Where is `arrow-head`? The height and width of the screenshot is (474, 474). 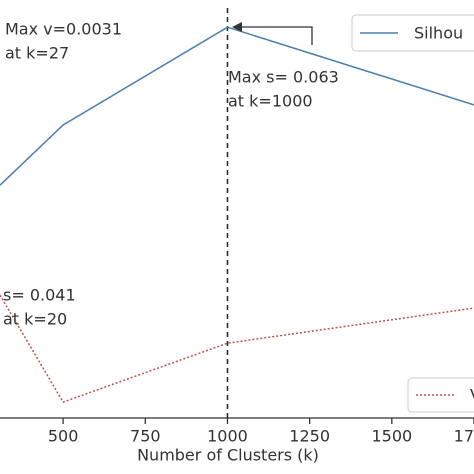
arrow-head is located at coordinates (237, 27).